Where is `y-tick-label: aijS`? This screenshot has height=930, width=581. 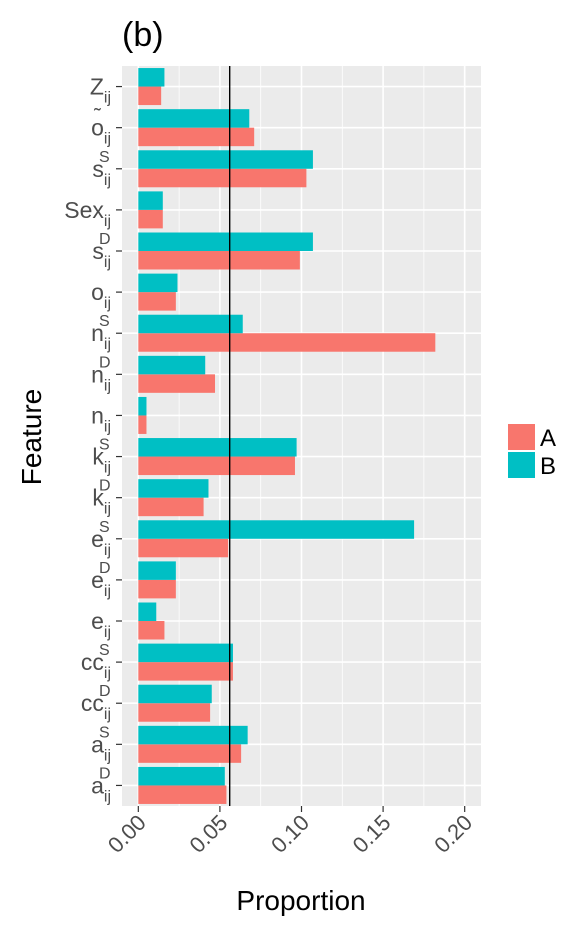
y-tick-label: aijS is located at coordinates (101, 744).